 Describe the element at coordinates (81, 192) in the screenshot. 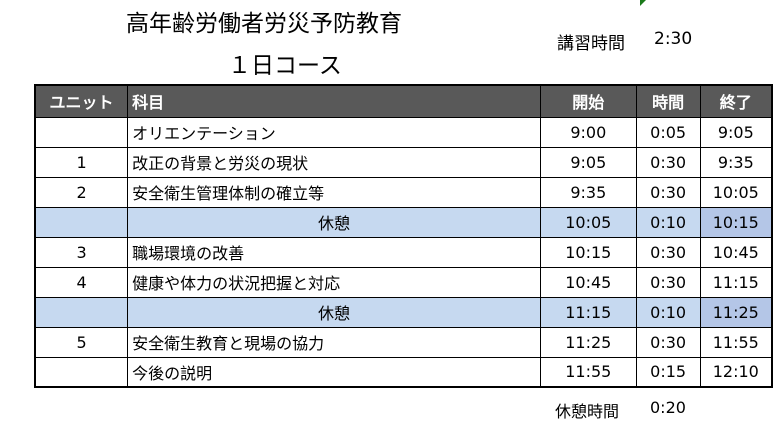

I see `unit-cell: 2` at that location.